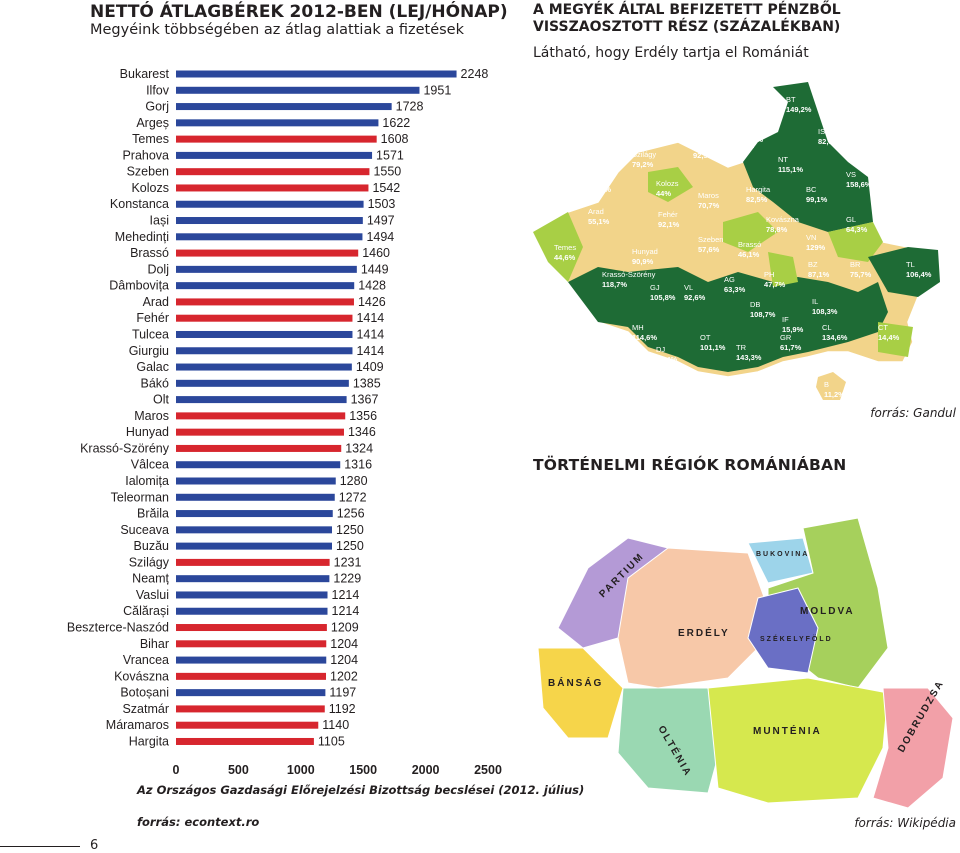  Describe the element at coordinates (913, 413) in the screenshot. I see `map-source: forrás: Gandul` at that location.